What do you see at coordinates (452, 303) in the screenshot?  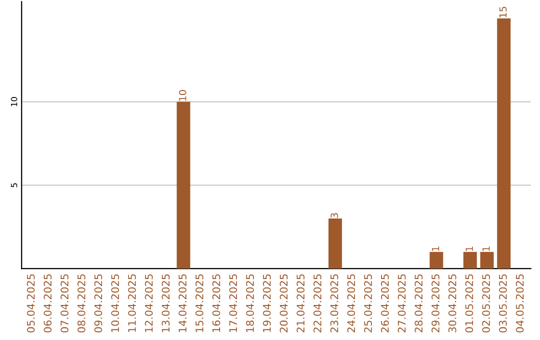 I see `x-tick-label: 30.04.2025` at bounding box center [452, 303].